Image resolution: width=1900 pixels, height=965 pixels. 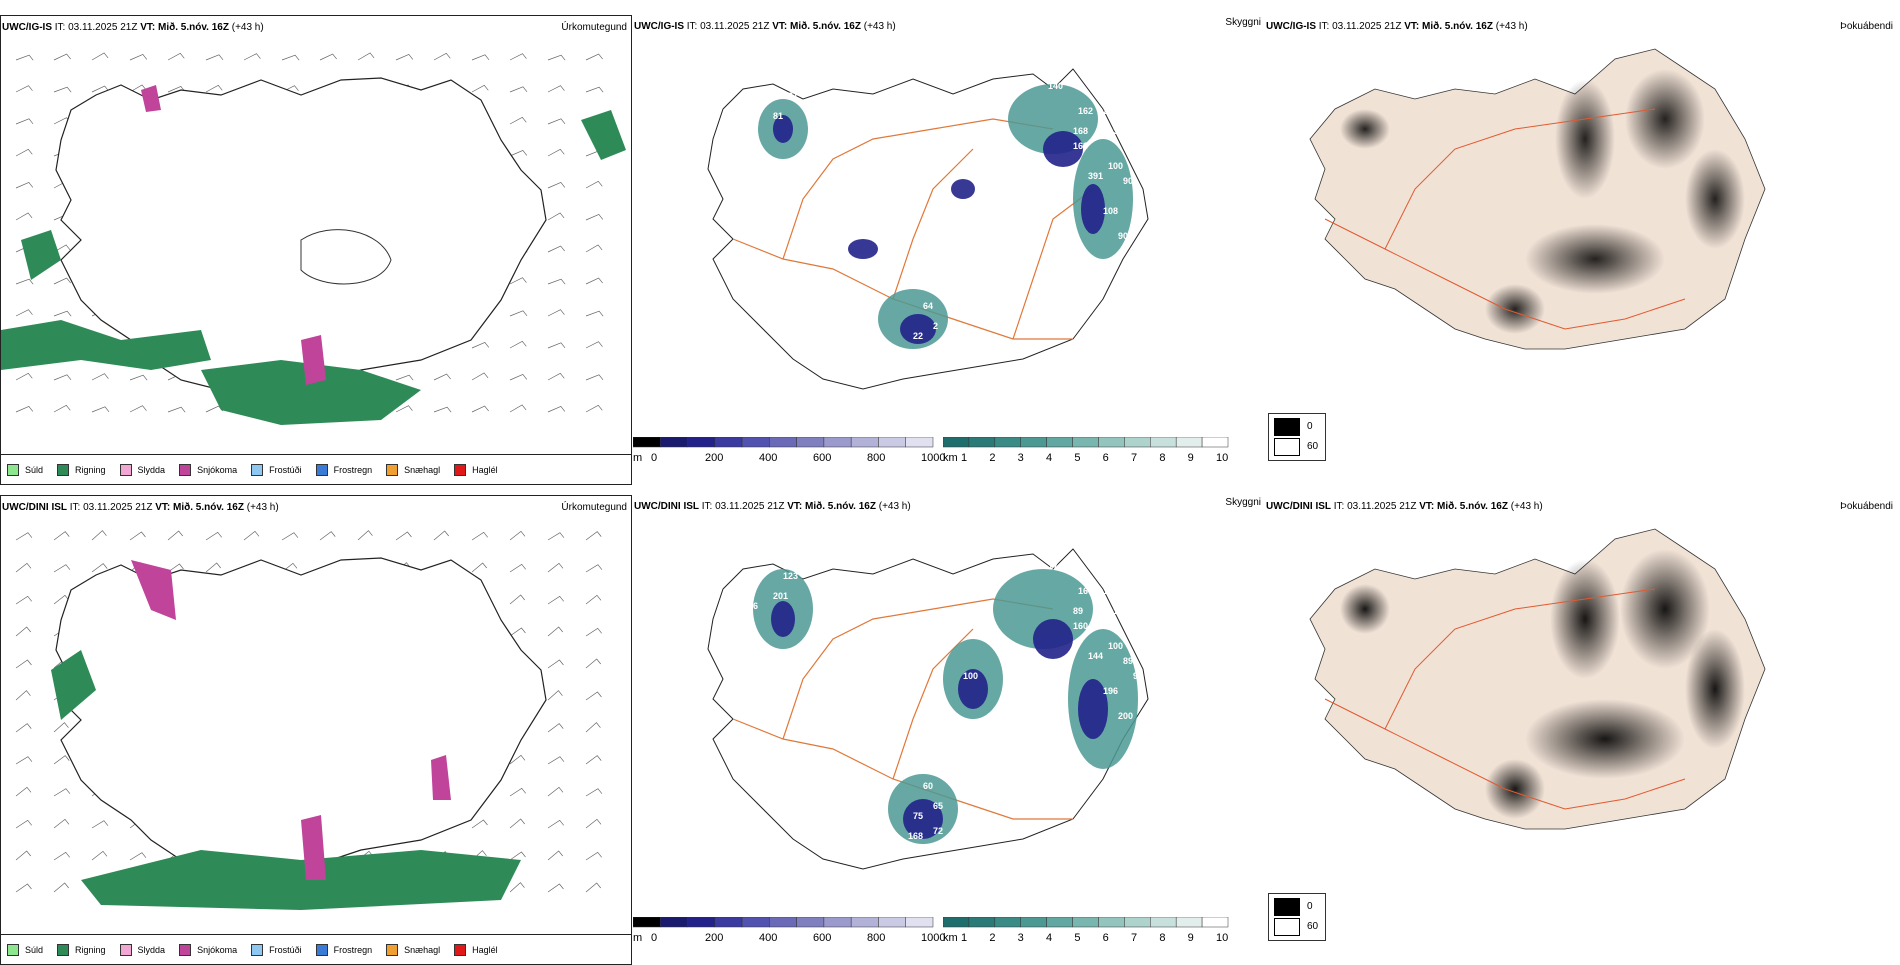 I want to click on fog-legend-bottom: 0 60, so click(x=1297, y=917).